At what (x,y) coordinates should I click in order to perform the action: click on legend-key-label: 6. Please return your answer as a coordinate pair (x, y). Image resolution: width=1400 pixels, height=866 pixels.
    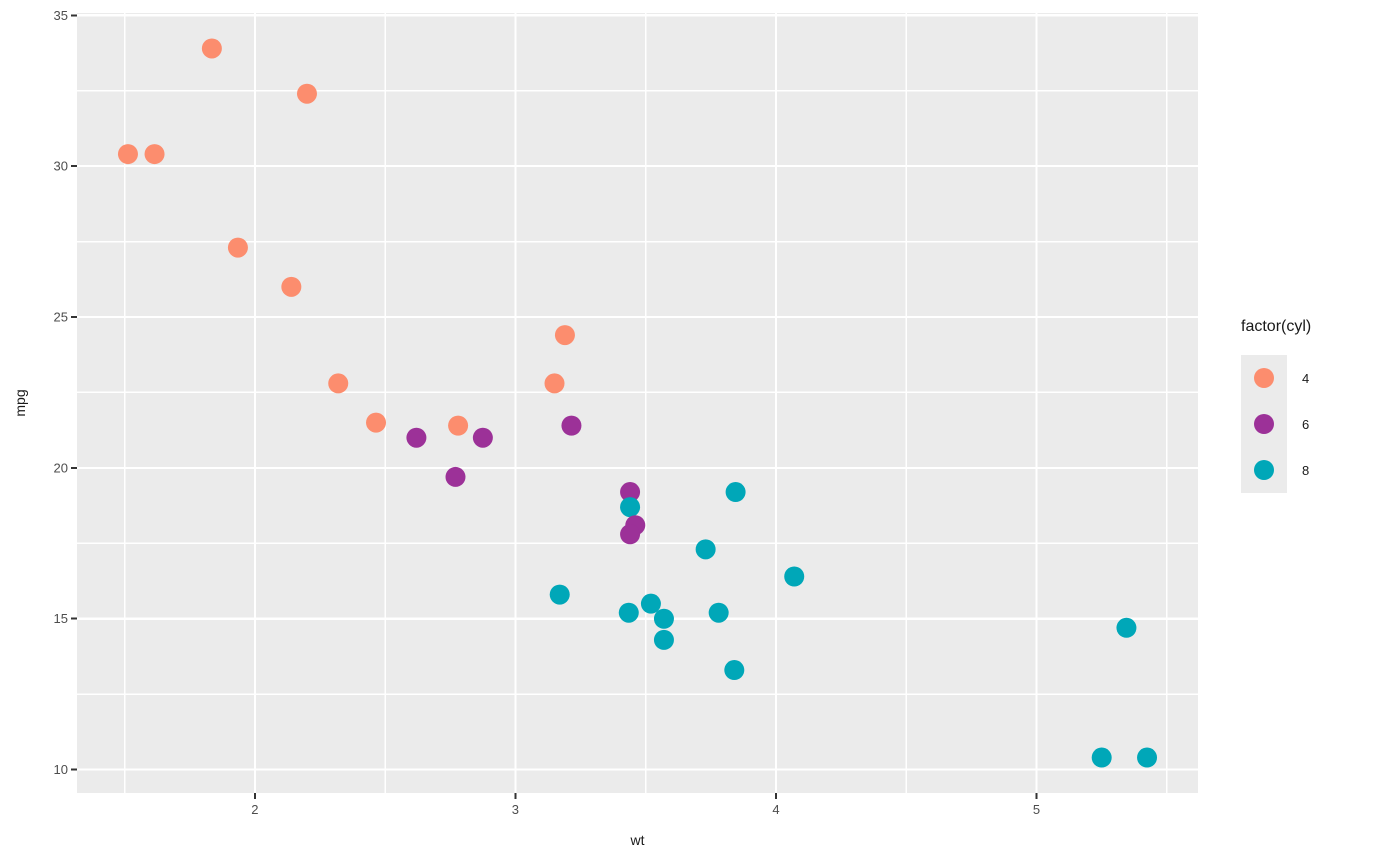
    Looking at the image, I should click on (1306, 424).